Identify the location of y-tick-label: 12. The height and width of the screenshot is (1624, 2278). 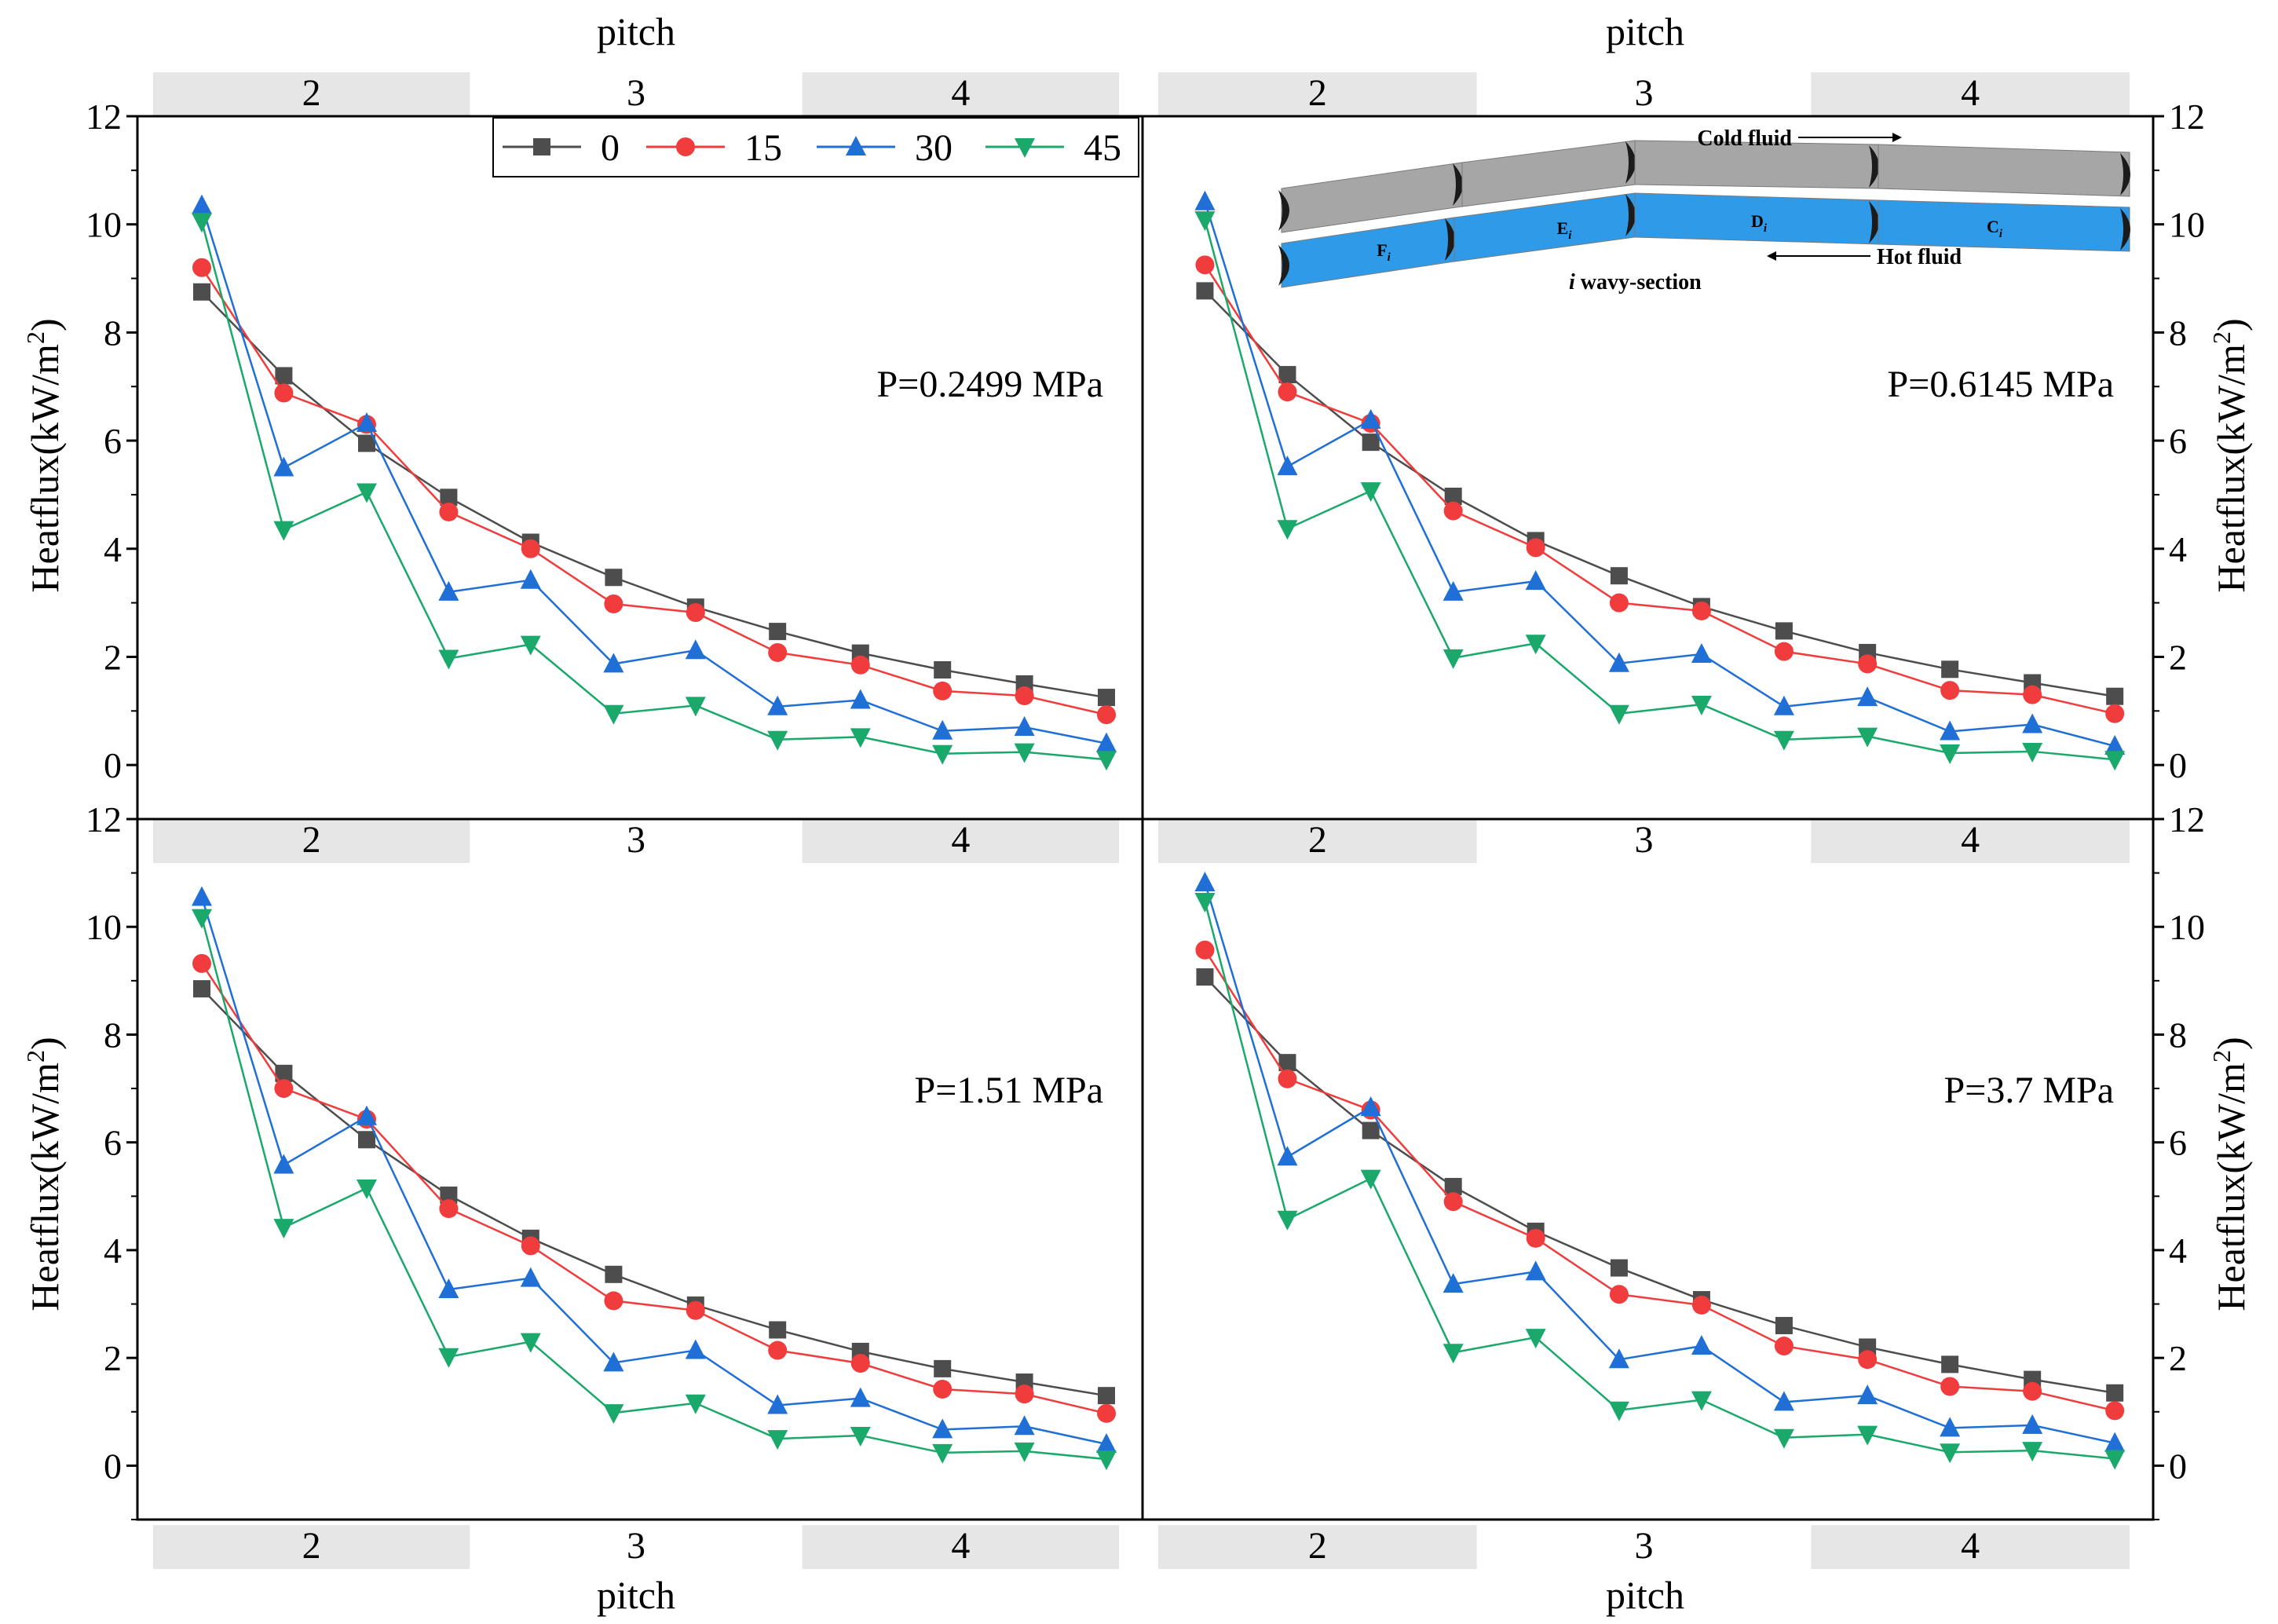
(2187, 117).